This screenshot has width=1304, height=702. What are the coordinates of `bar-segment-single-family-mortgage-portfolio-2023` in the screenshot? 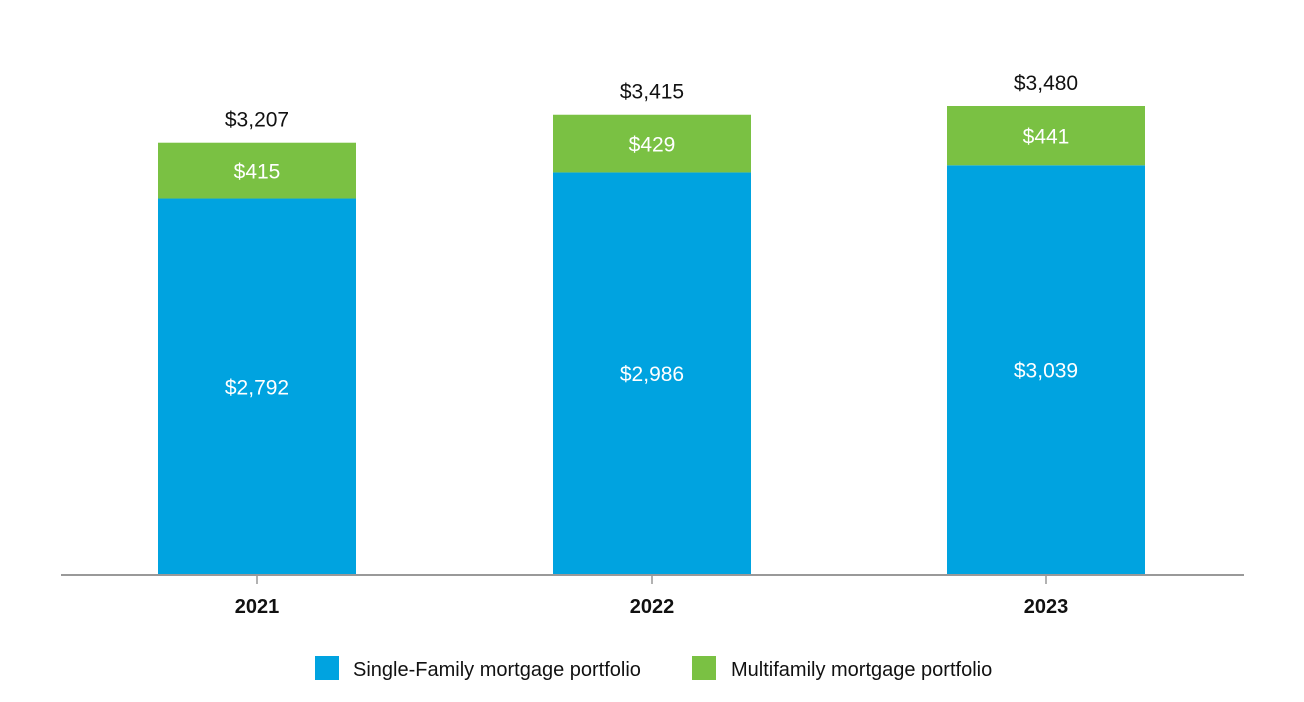 It's located at (1046, 370).